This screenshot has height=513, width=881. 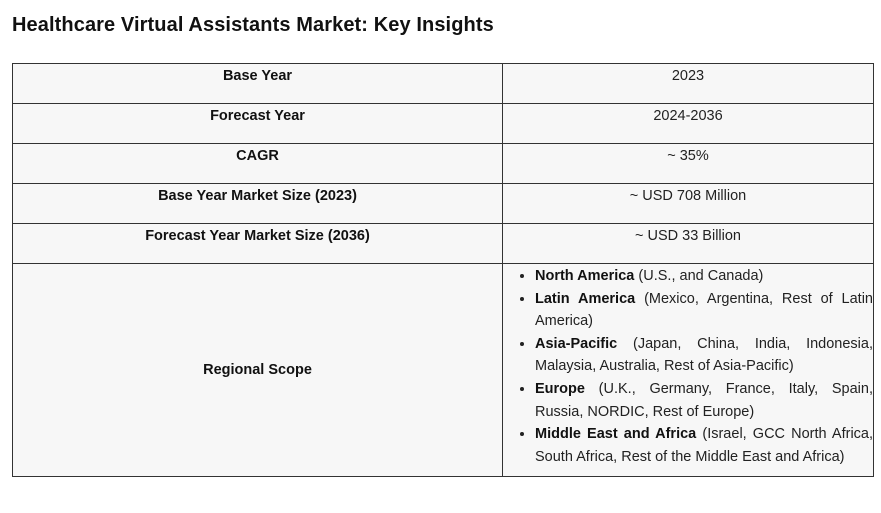 I want to click on row-value: 2023, so click(x=688, y=76).